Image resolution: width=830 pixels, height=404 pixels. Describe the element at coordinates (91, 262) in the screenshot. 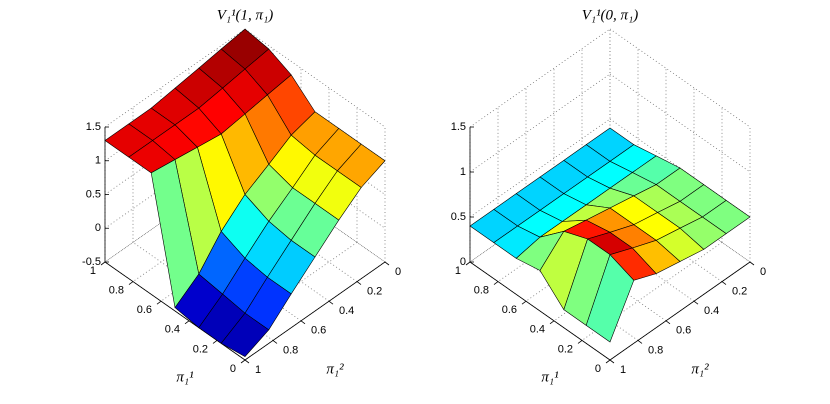

I see `z-tick-label: -0.5` at that location.